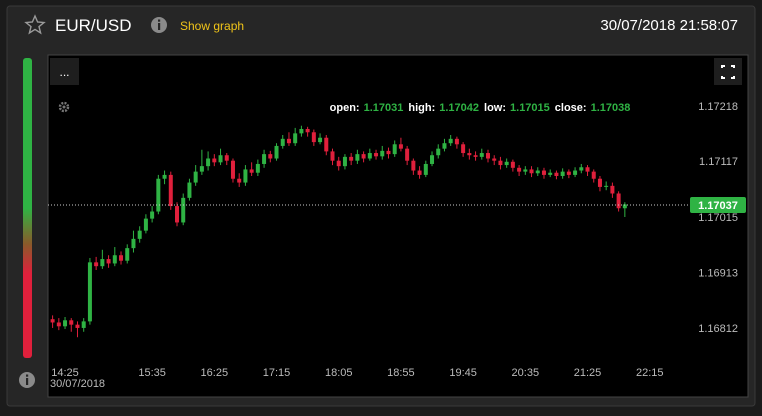 This screenshot has width=762, height=416. Describe the element at coordinates (345, 108) in the screenshot. I see `ohlc-key: open:` at that location.